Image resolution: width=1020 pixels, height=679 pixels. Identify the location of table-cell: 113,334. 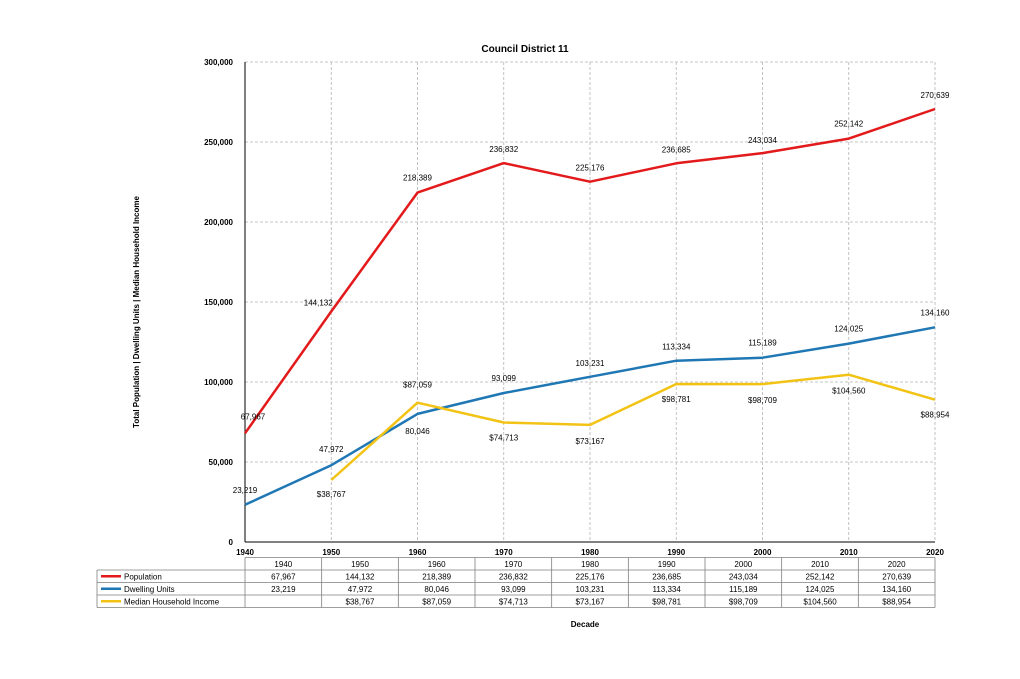
(667, 589).